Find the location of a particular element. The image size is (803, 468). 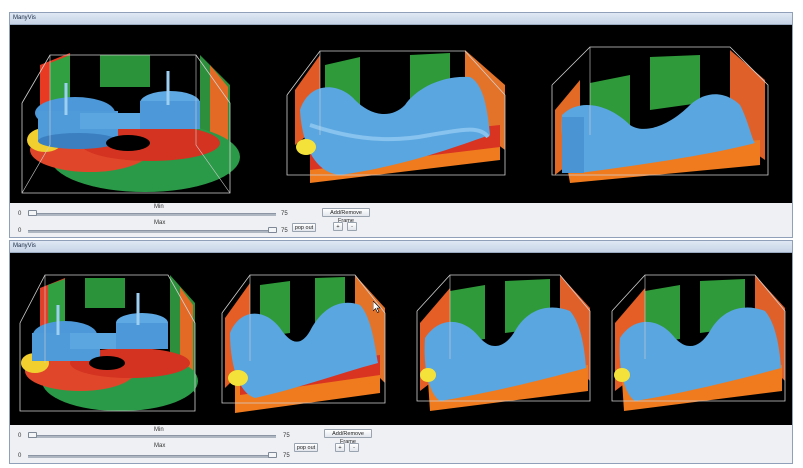

mouse-pointer-icon is located at coordinates (377, 307).